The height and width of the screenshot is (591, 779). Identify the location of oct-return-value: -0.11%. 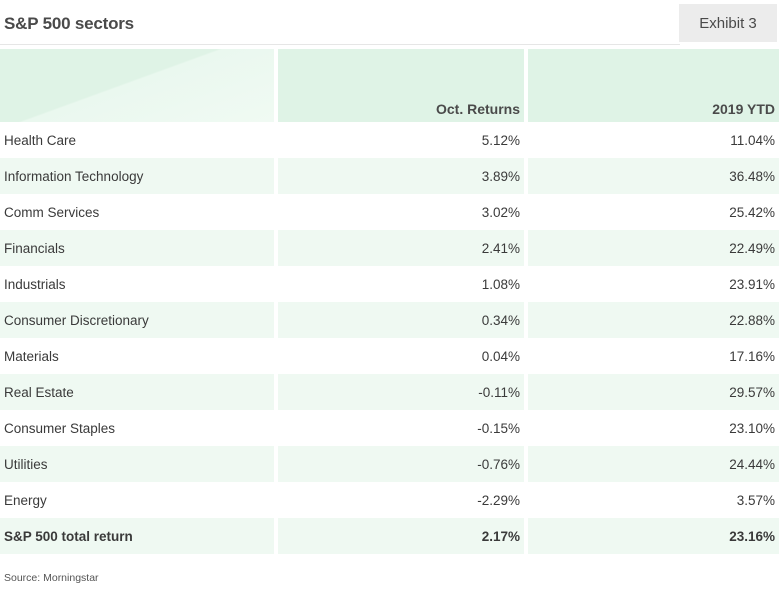
(399, 392).